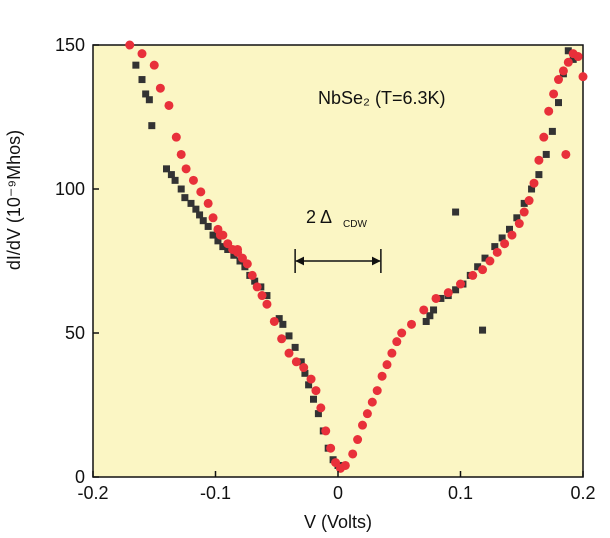 The image size is (610, 538). I want to click on y-axis-title: dI/dV (10⁻⁹Mhos), so click(14, 200).